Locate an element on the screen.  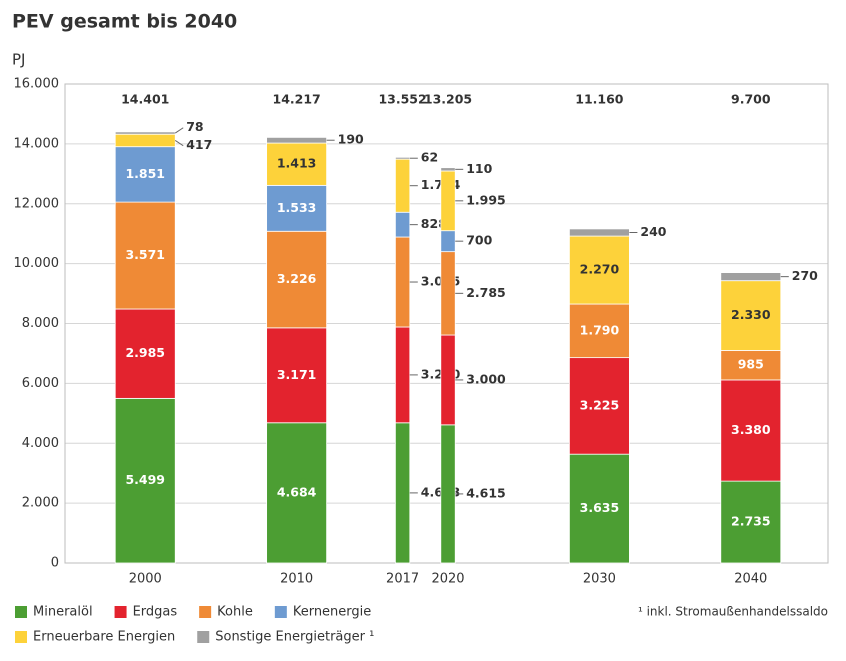
value-label: 1.790 is located at coordinates (600, 329).